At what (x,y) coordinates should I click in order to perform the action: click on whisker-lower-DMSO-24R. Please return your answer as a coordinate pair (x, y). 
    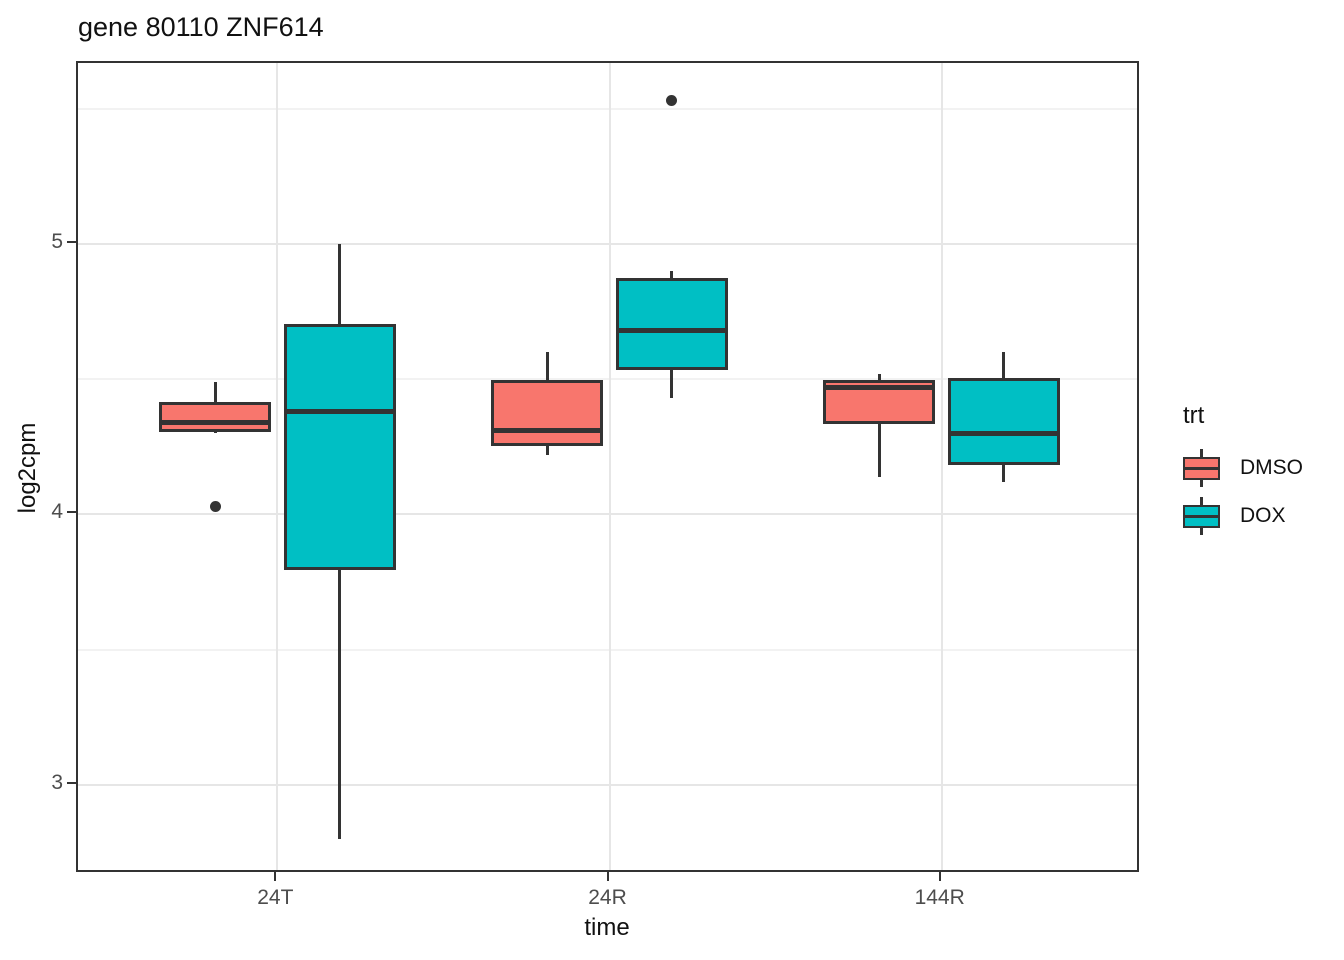
    Looking at the image, I should click on (547, 449).